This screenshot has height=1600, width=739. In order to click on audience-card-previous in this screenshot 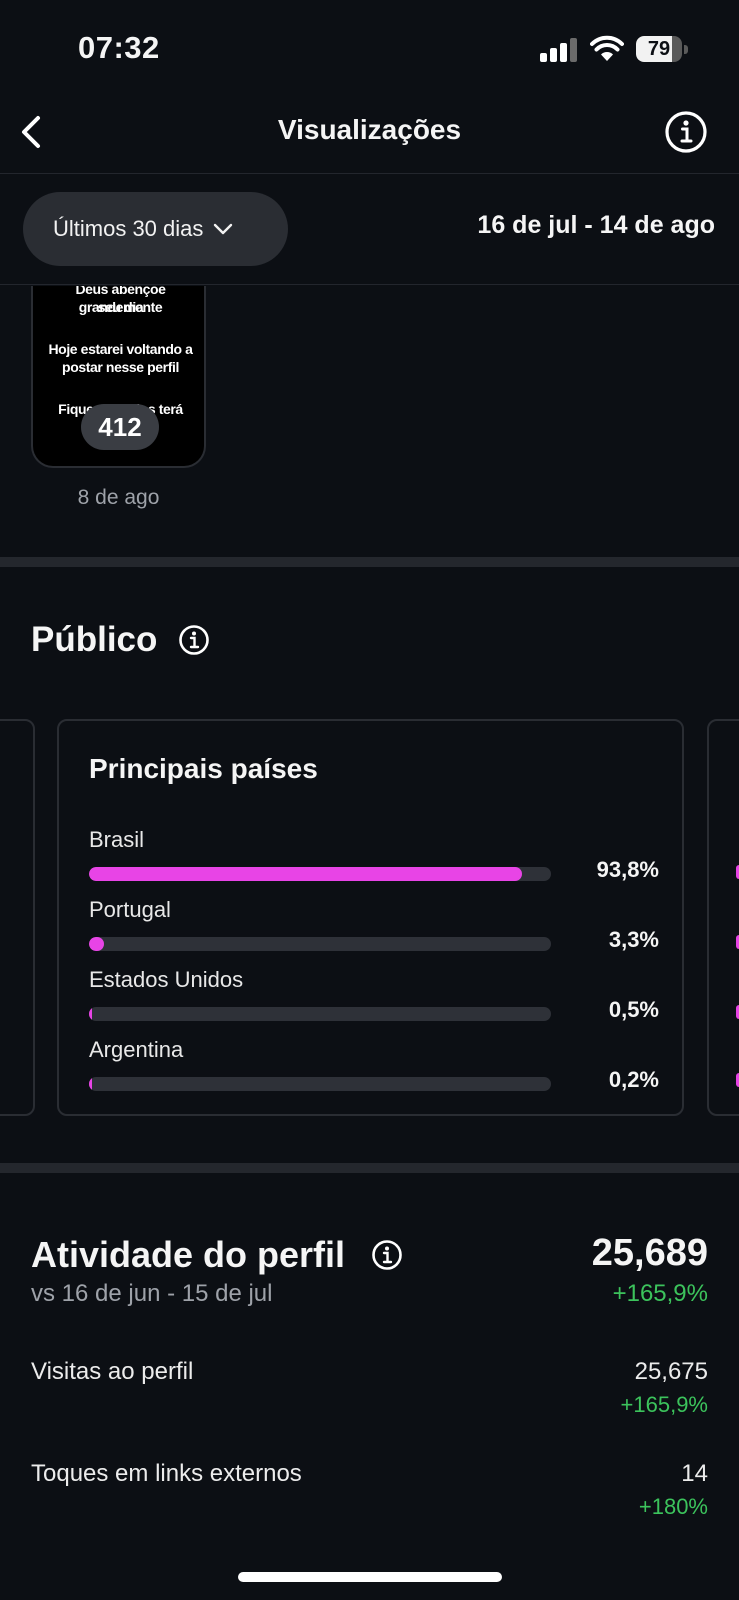, I will do `click(17, 917)`.